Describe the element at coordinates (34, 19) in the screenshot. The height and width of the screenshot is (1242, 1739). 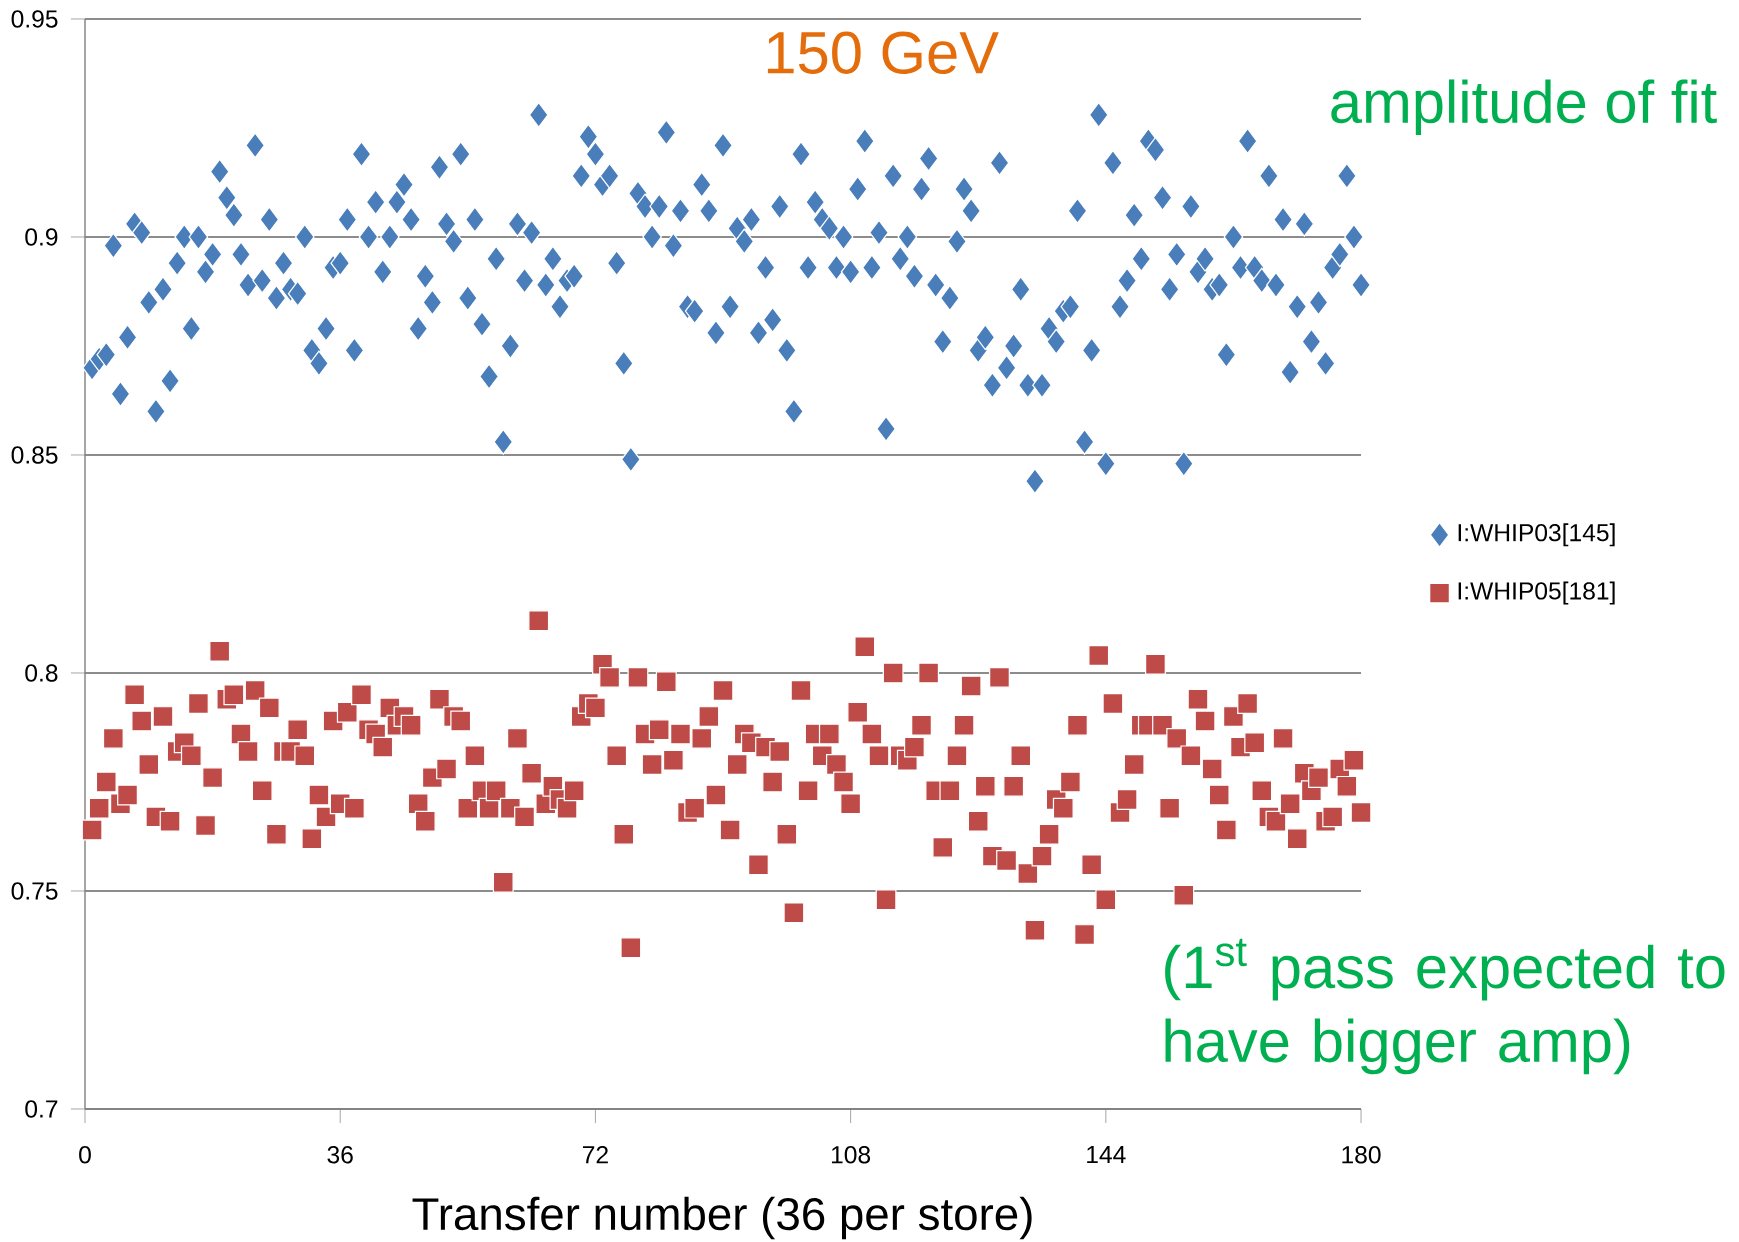
I see `y-tick-label: 0.95` at that location.